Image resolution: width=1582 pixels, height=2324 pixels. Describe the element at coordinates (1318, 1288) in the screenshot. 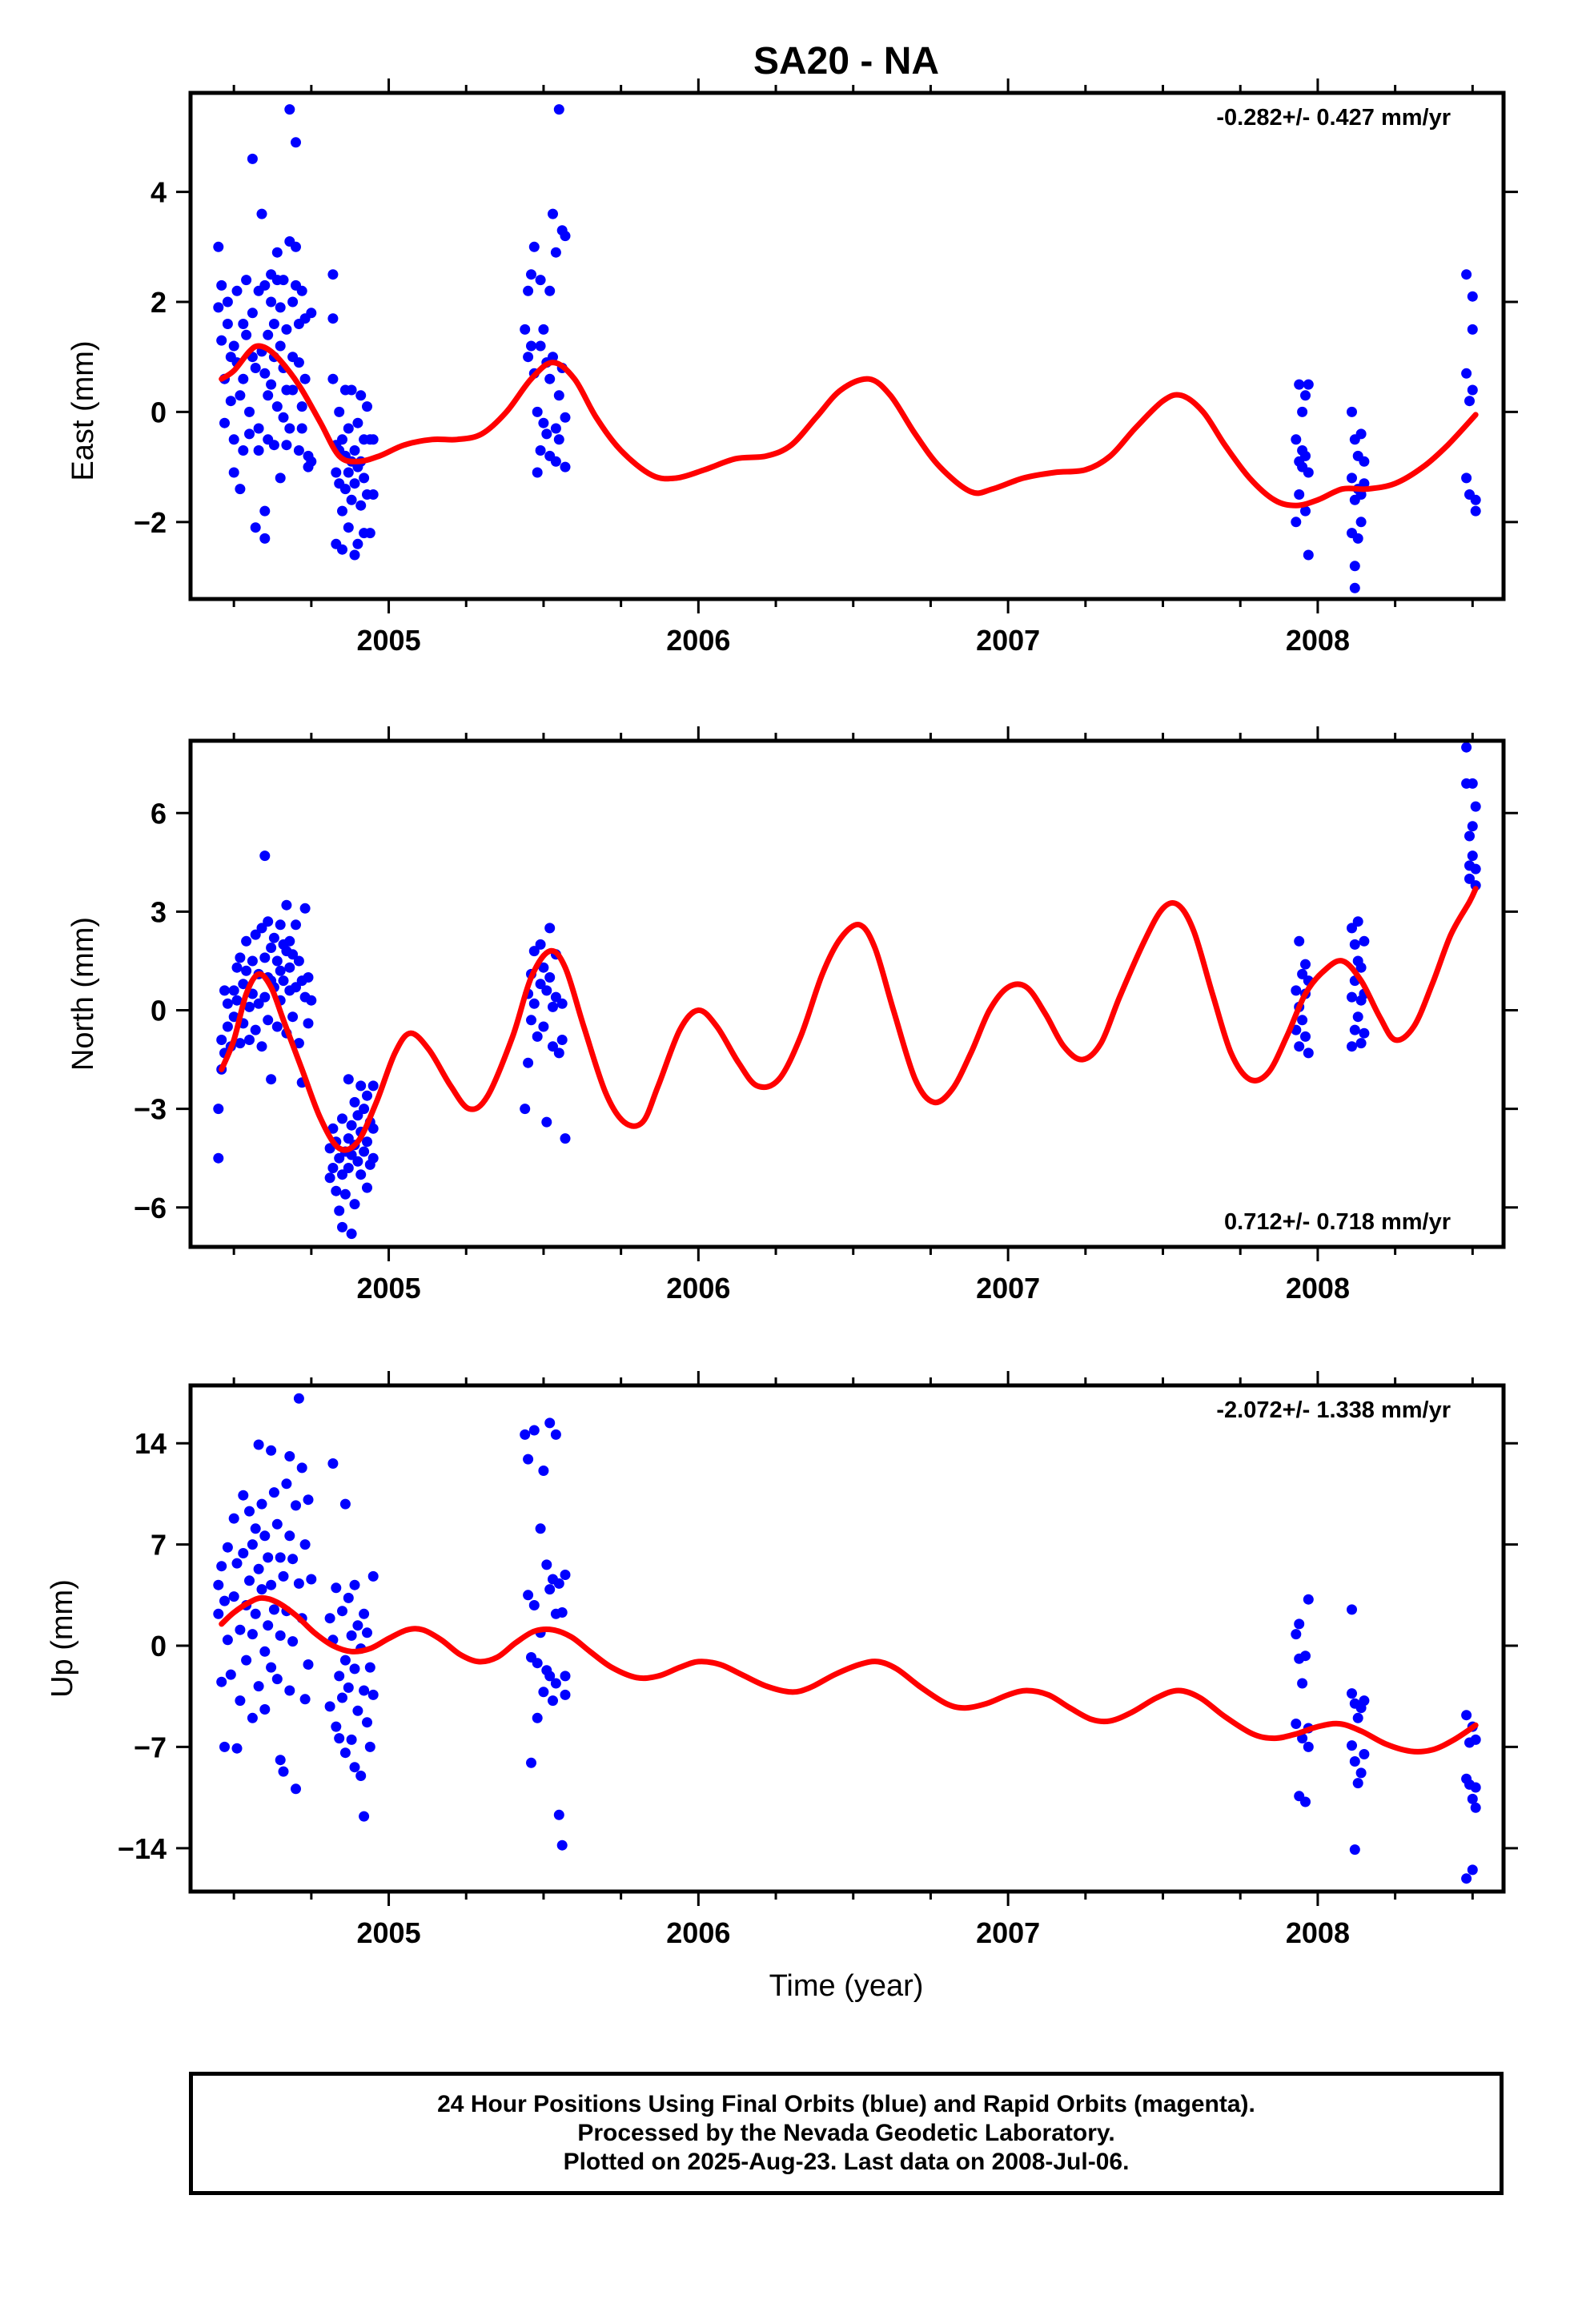

I see `x-tick-label: 2008` at that location.